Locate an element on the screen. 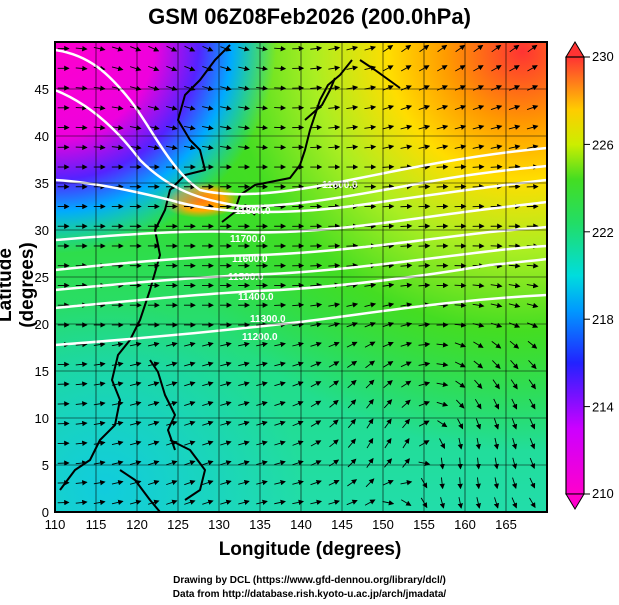 This screenshot has height=605, width=619. x-tick-label: 140 is located at coordinates (301, 524).